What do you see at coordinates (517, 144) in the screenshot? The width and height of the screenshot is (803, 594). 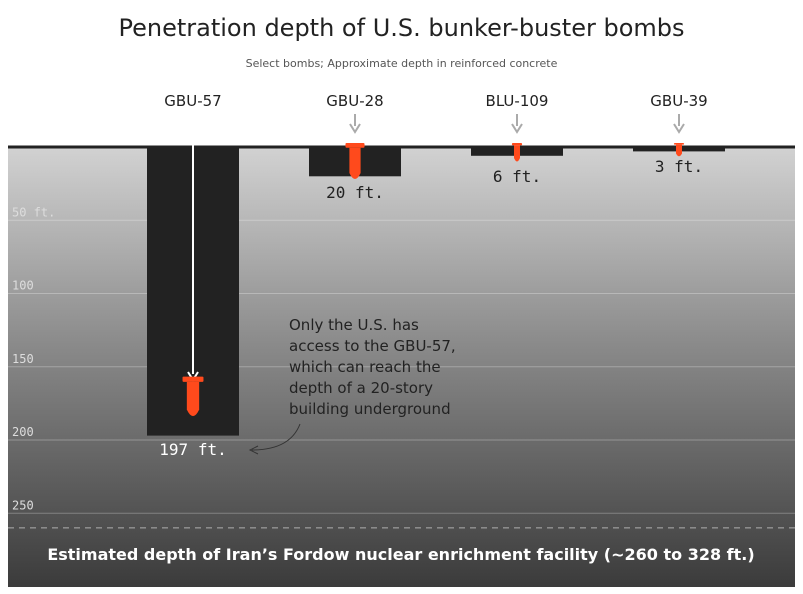 I see `bomb-icon-blu-109-fins` at bounding box center [517, 144].